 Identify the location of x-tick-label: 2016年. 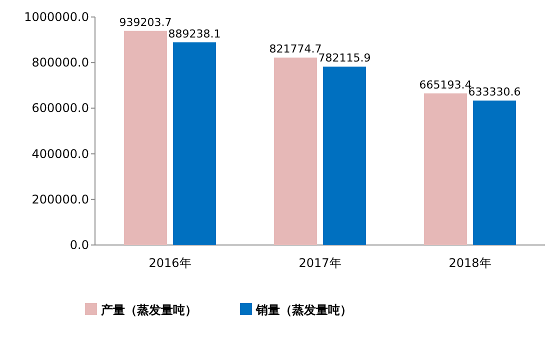
(170, 263).